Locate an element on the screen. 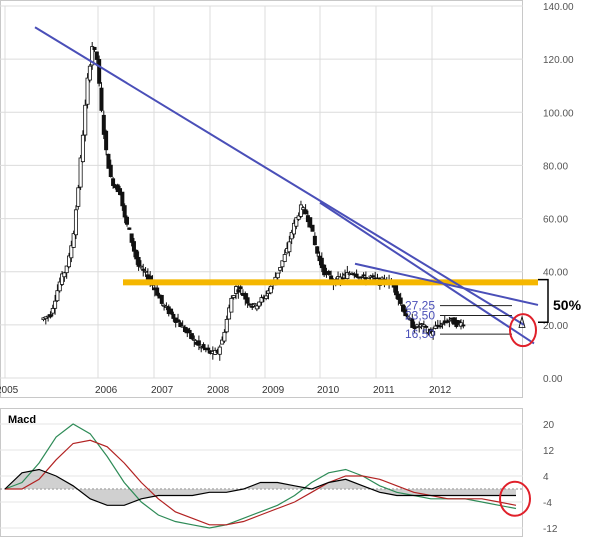 This screenshot has width=589, height=544. macd-histogram-fill is located at coordinates (260, 487).